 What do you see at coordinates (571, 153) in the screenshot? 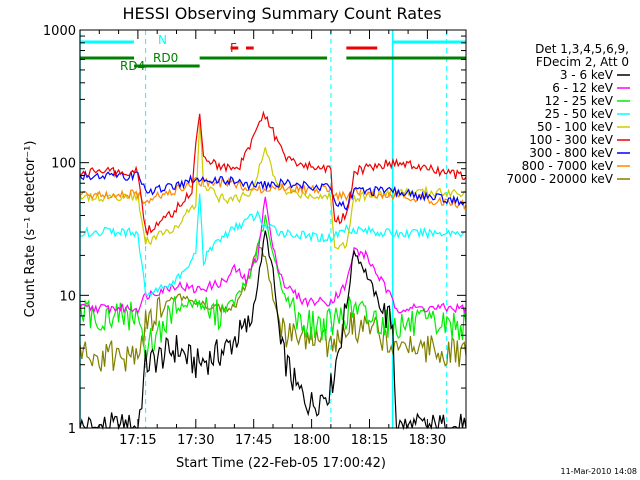
I see `legend-entry-label: 300 - 800 keV` at bounding box center [571, 153].